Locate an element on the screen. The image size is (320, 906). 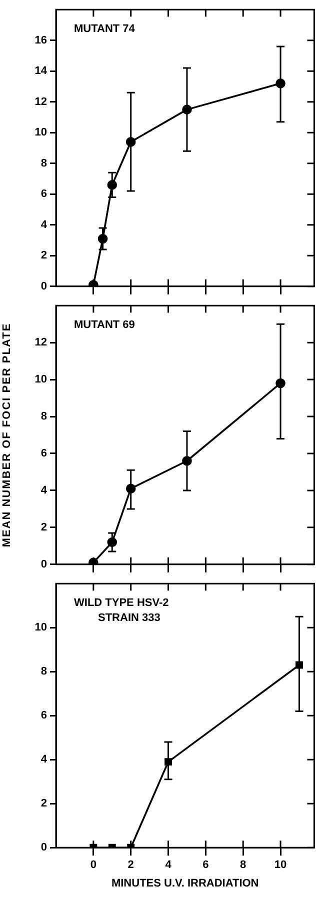
x-tick-label: 2 is located at coordinates (131, 865).